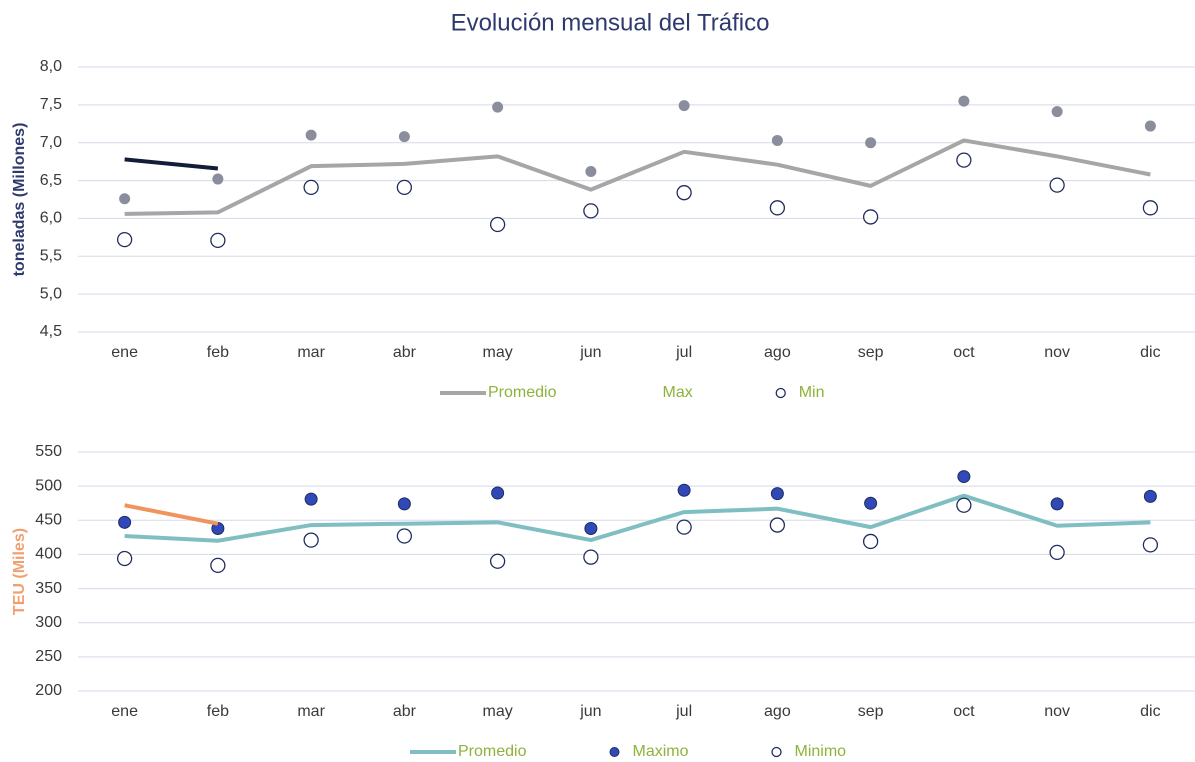 The width and height of the screenshot is (1195, 762). I want to click on y-tick-label: 7,0, so click(51, 142).